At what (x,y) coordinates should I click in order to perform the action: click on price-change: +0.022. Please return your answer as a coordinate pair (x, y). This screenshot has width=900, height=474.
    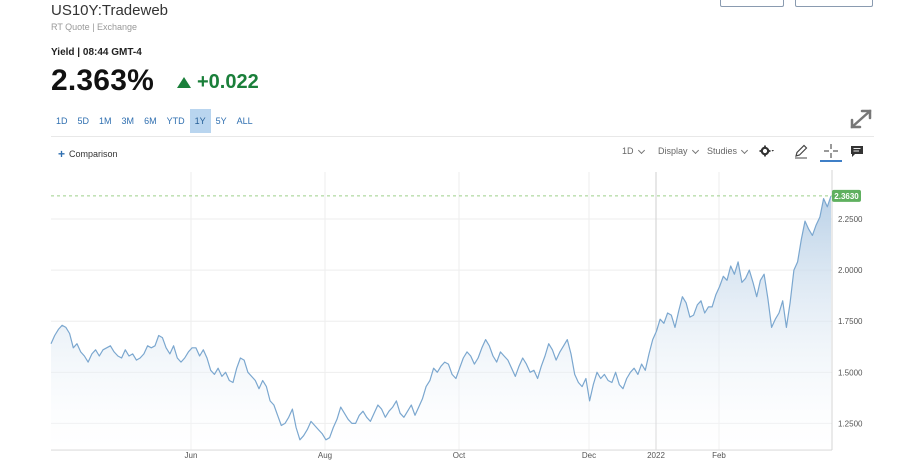
    Looking at the image, I should click on (218, 82).